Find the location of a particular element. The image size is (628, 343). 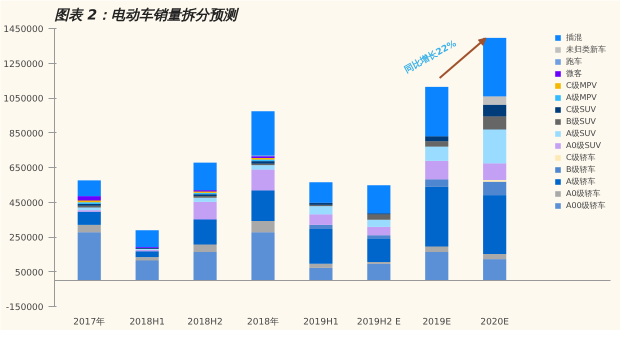

legend-label: A0级SUV is located at coordinates (583, 145).